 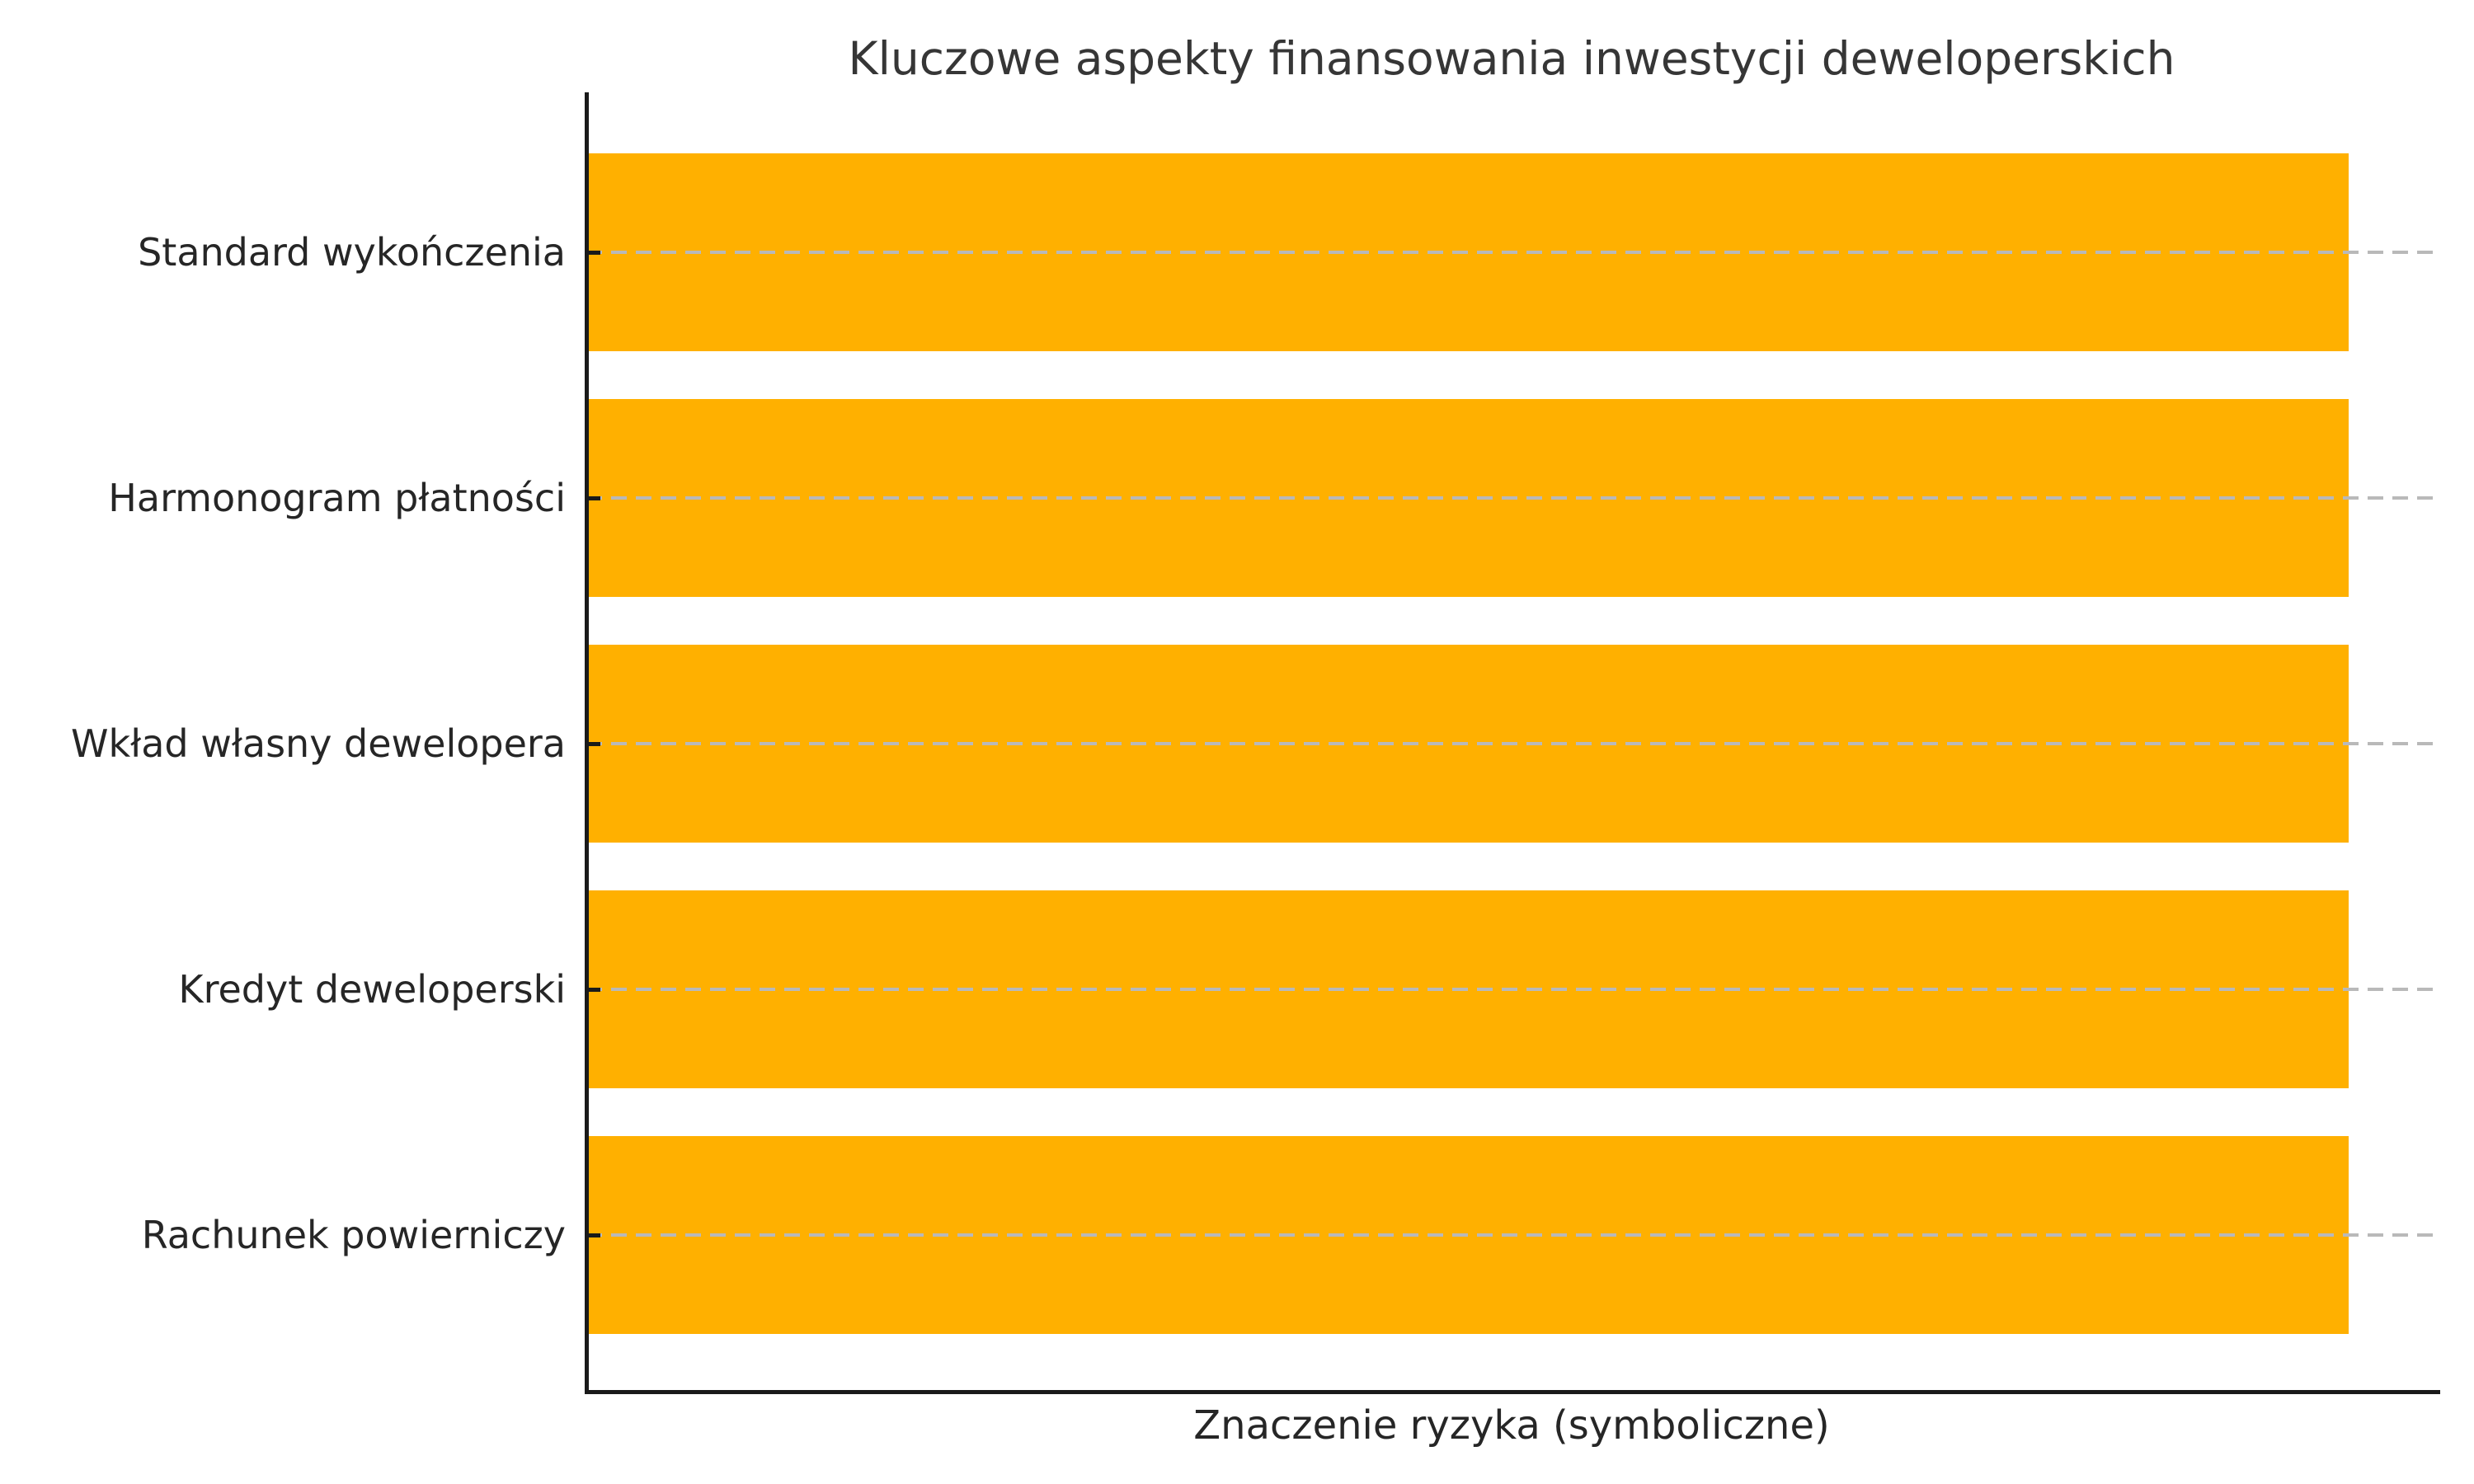 What do you see at coordinates (1512, 1392) in the screenshot?
I see `x-axis-spine` at bounding box center [1512, 1392].